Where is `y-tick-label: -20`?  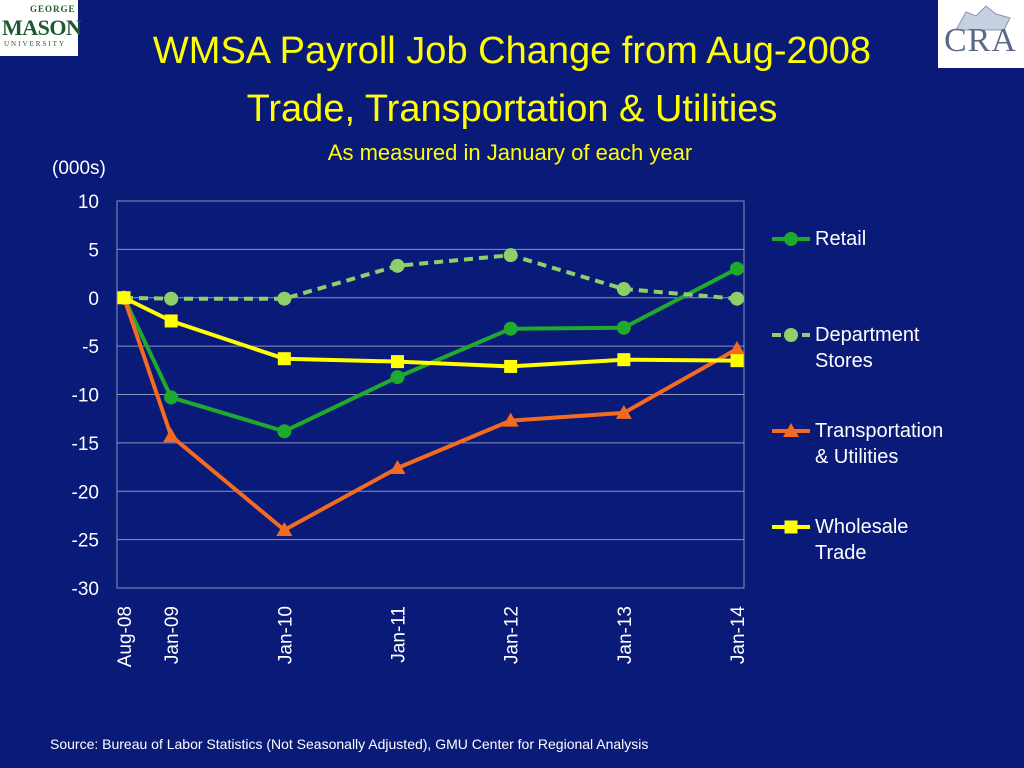
y-tick-label: -20 is located at coordinates (85, 492).